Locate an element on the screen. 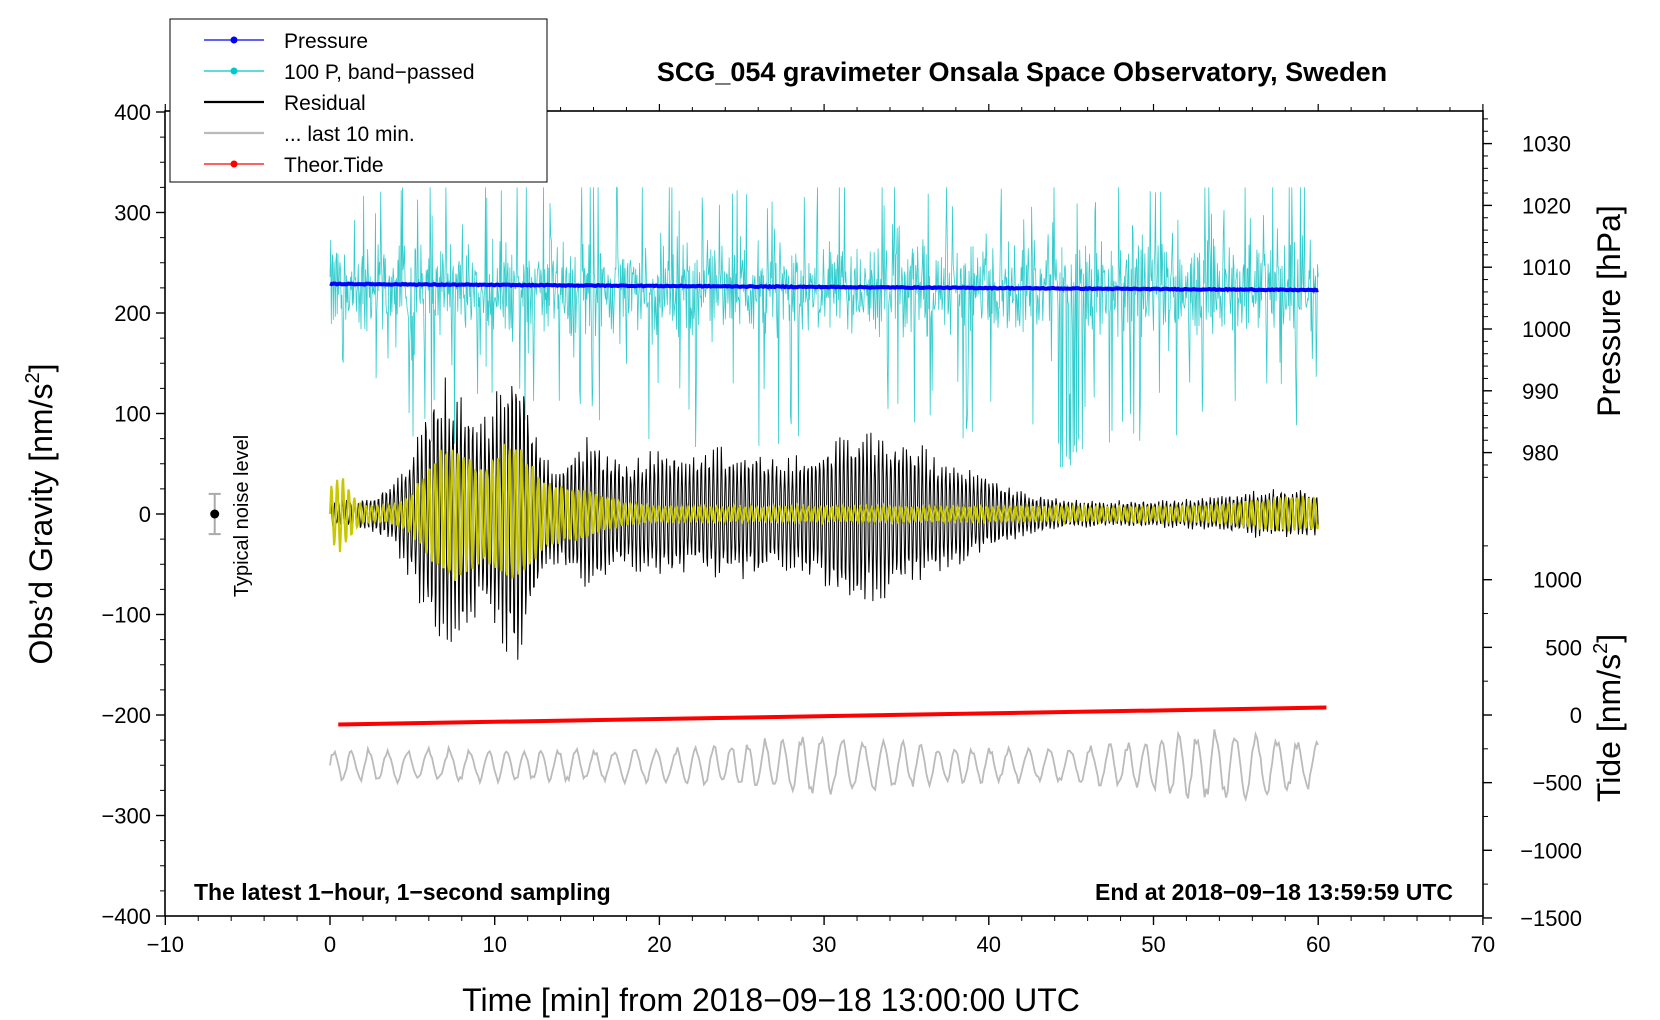  x-axis-title: Time [min] from 2018−09−18 13:00:00 UTC is located at coordinates (771, 1000).